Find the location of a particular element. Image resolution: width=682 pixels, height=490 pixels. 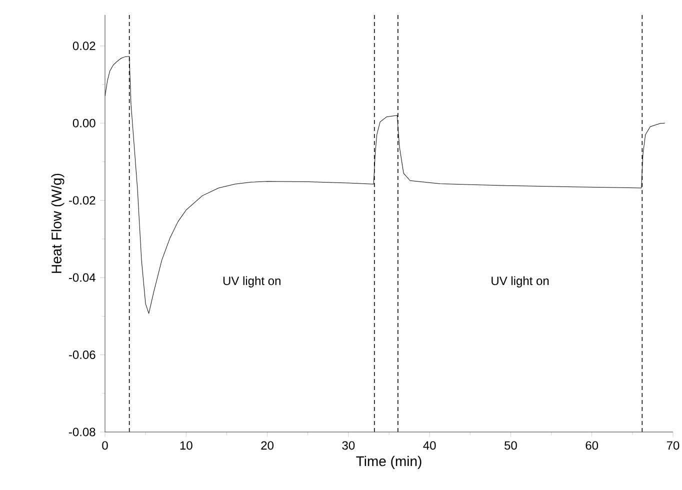

x-tick-label: 50 is located at coordinates (510, 445).